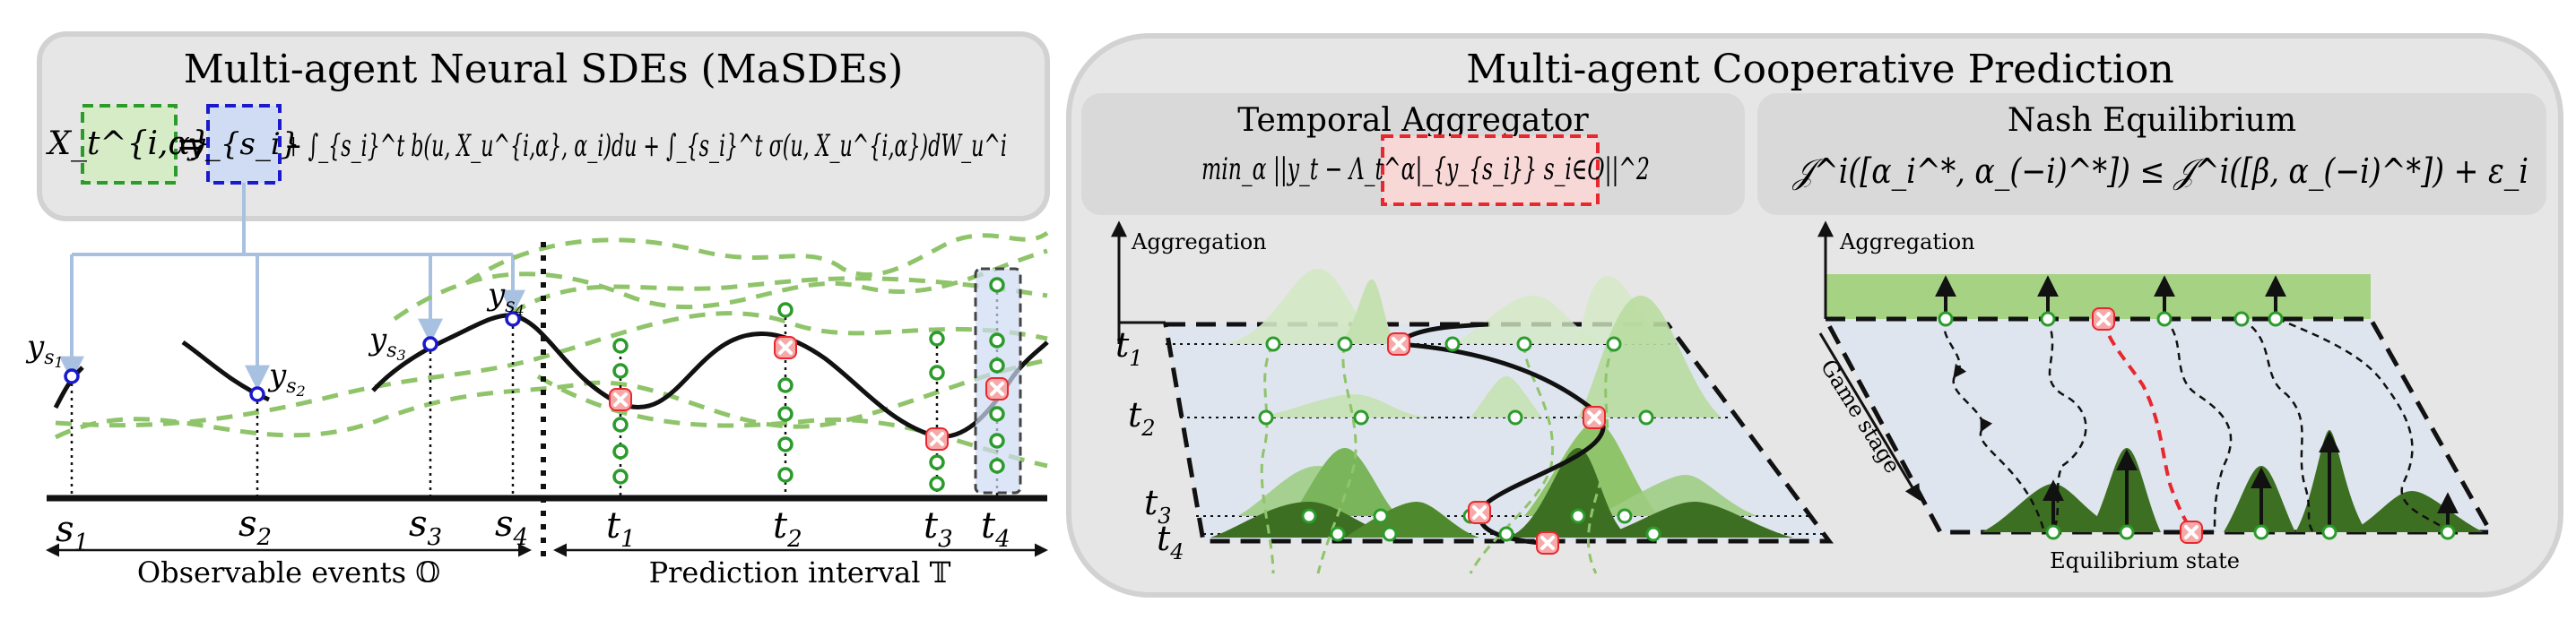  Describe the element at coordinates (292, 287) in the screenshot. I see `ys-connectors` at that location.